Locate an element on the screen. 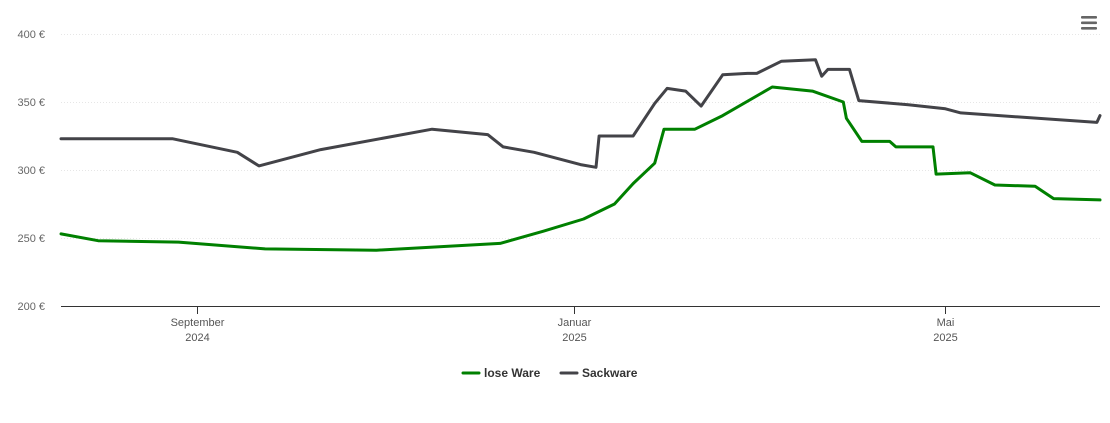 The image size is (1110, 423). x-tick-label: September is located at coordinates (198, 323).